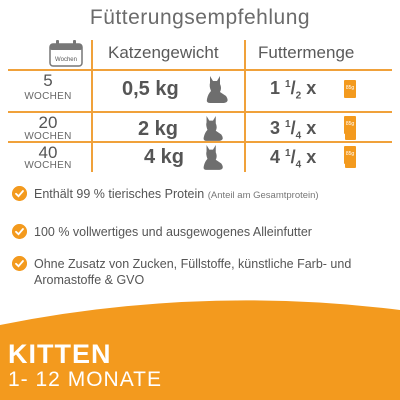 The width and height of the screenshot is (400, 400). What do you see at coordinates (48, 80) in the screenshot?
I see `row-weeks: 5` at bounding box center [48, 80].